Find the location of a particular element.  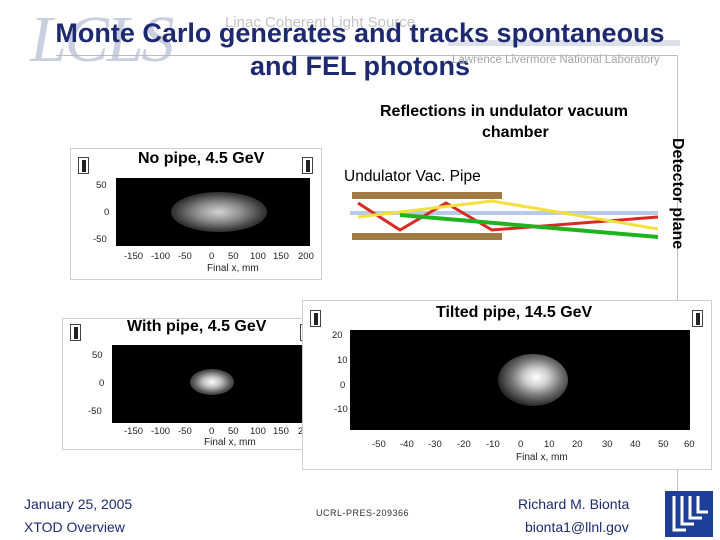

no-pipe-x-axis-title: Final x, mm is located at coordinates (233, 268).